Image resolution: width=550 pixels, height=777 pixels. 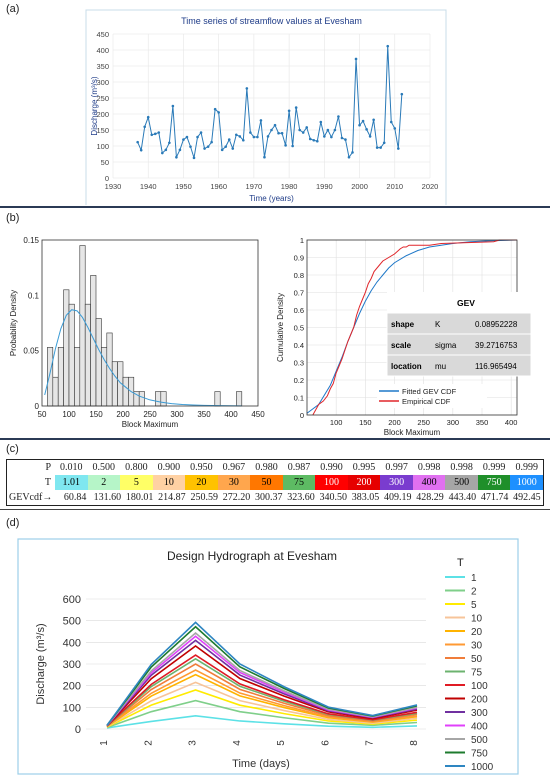 I want to click on table-cell-t: 2, so click(x=104, y=482).